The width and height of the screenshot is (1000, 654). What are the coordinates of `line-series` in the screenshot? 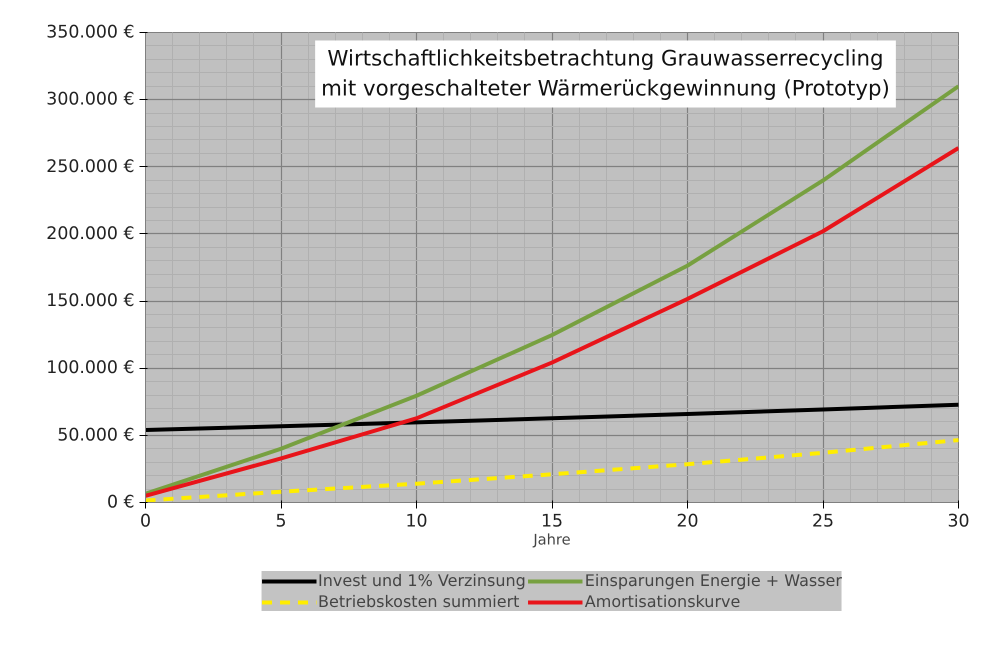 It's located at (552, 417).